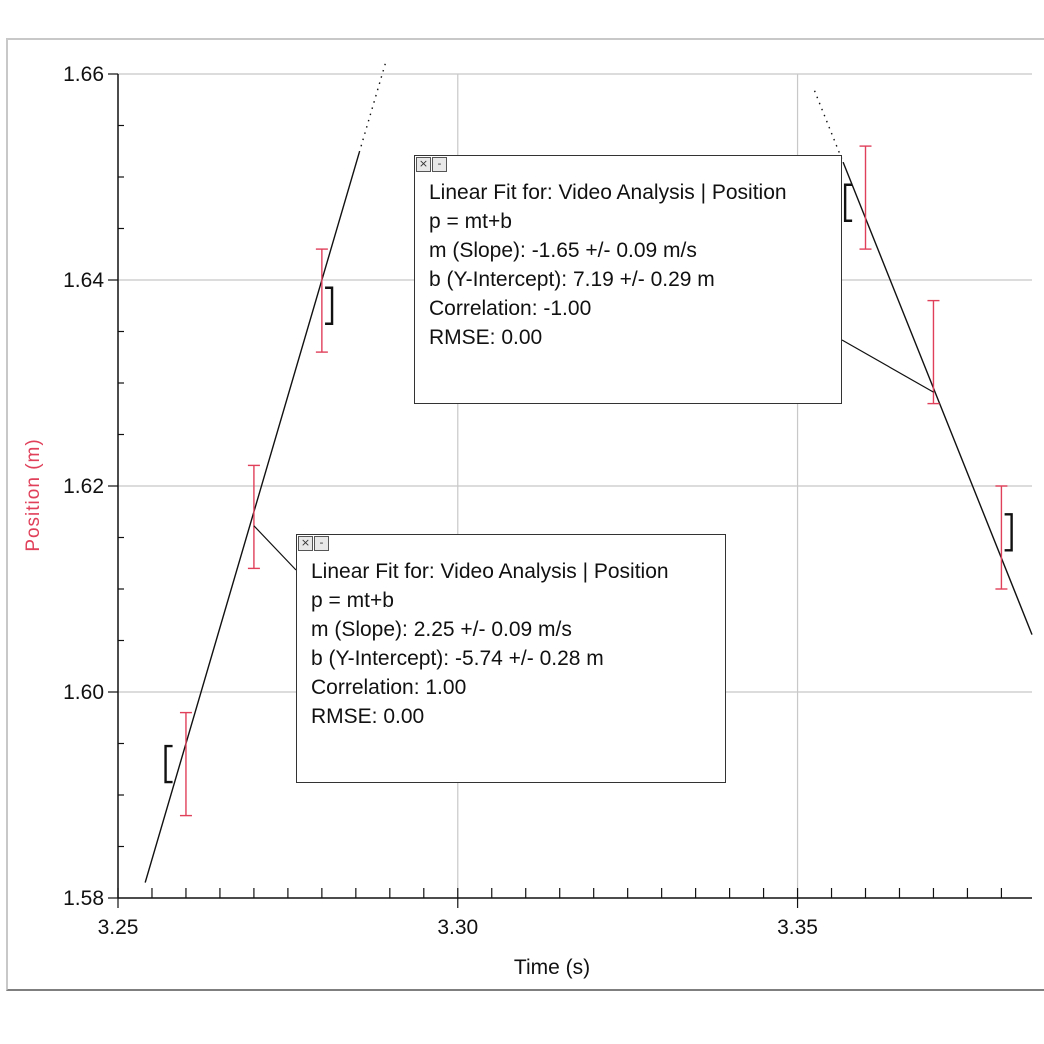 This screenshot has width=1044, height=1044. Describe the element at coordinates (457, 927) in the screenshot. I see `x-tick-label: 3.30` at that location.